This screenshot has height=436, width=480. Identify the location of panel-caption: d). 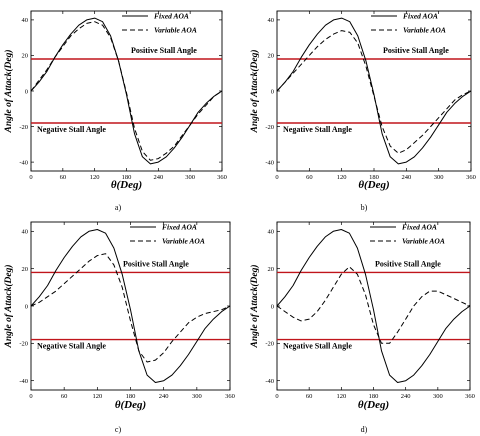
(364, 429).